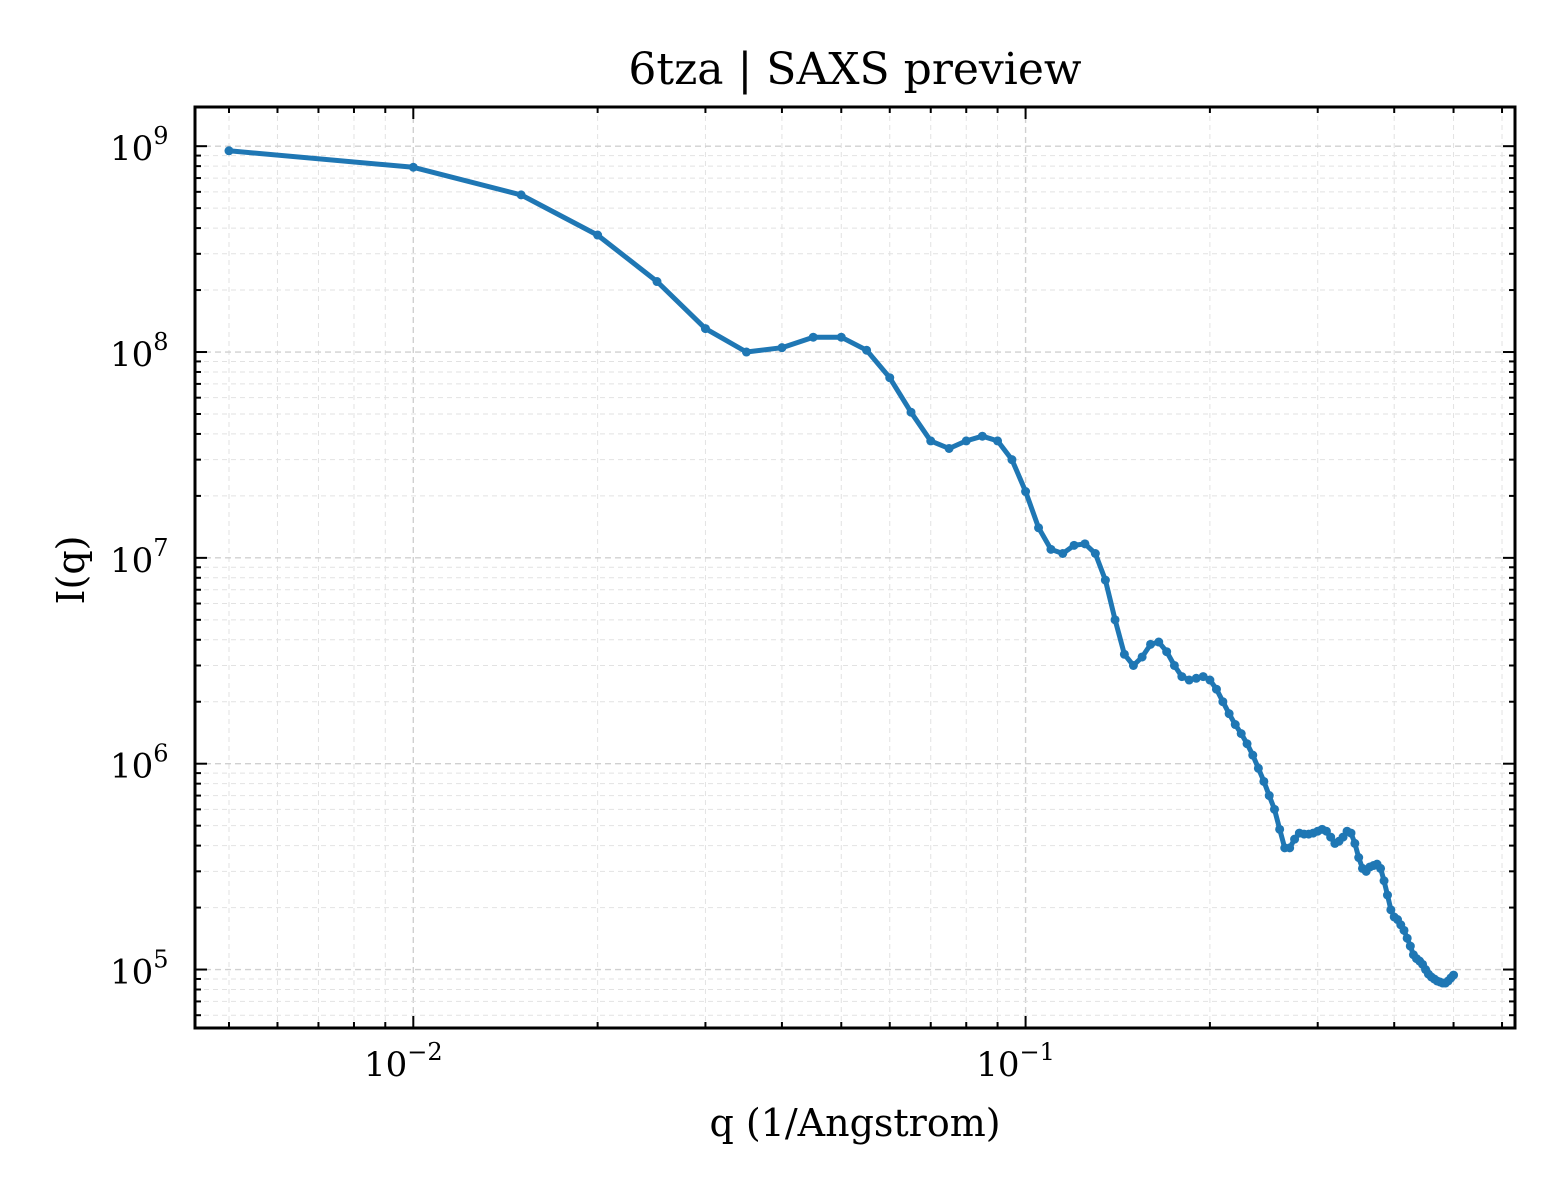 The image size is (1560, 1200). I want to click on y-tick-exponent: 5, so click(160, 960).